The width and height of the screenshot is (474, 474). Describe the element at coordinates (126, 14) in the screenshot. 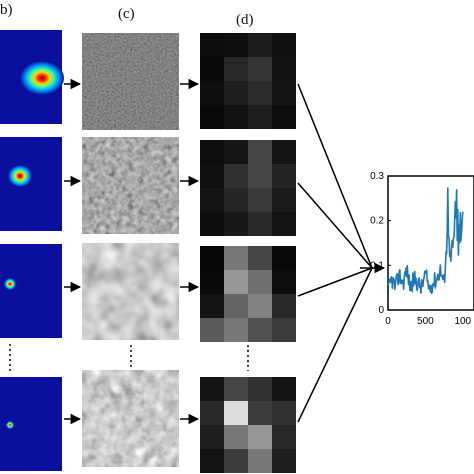

I see `panel-label-c: (c)` at that location.